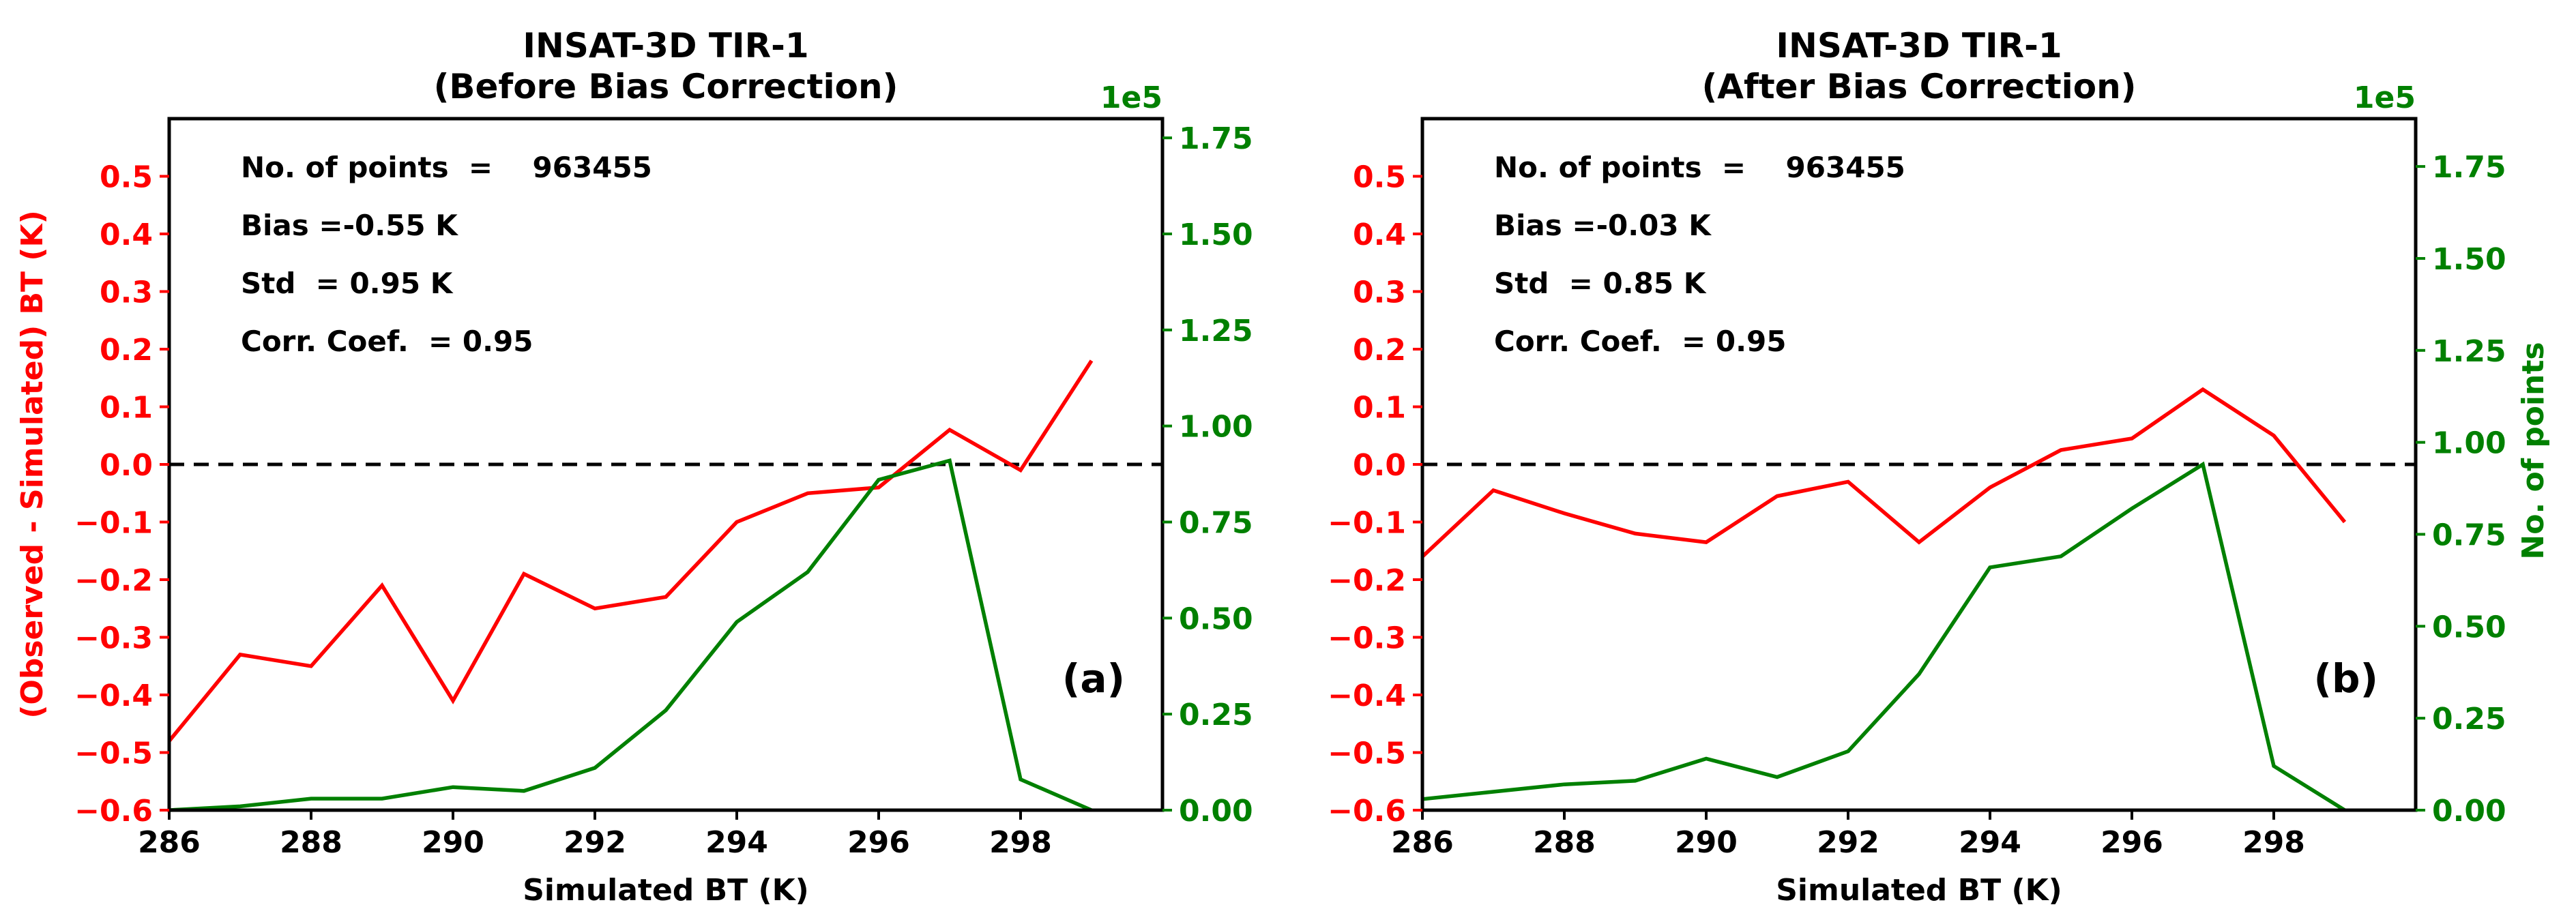 The height and width of the screenshot is (922, 2576). Describe the element at coordinates (2533, 450) in the screenshot. I see `y-right-axis-label: No. of points` at that location.